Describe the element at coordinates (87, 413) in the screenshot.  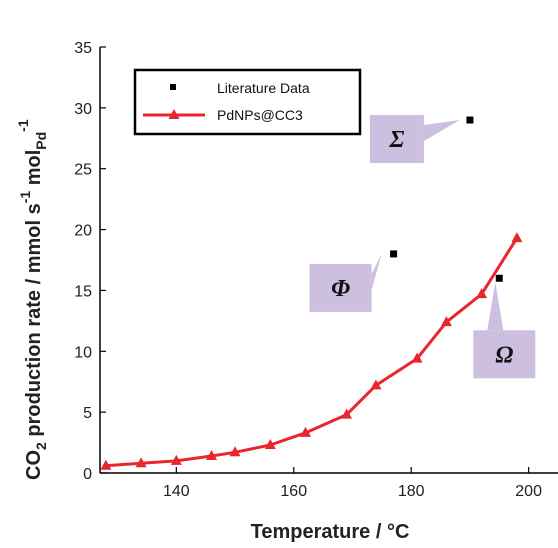
I see `y-tick-label: 5` at that location.